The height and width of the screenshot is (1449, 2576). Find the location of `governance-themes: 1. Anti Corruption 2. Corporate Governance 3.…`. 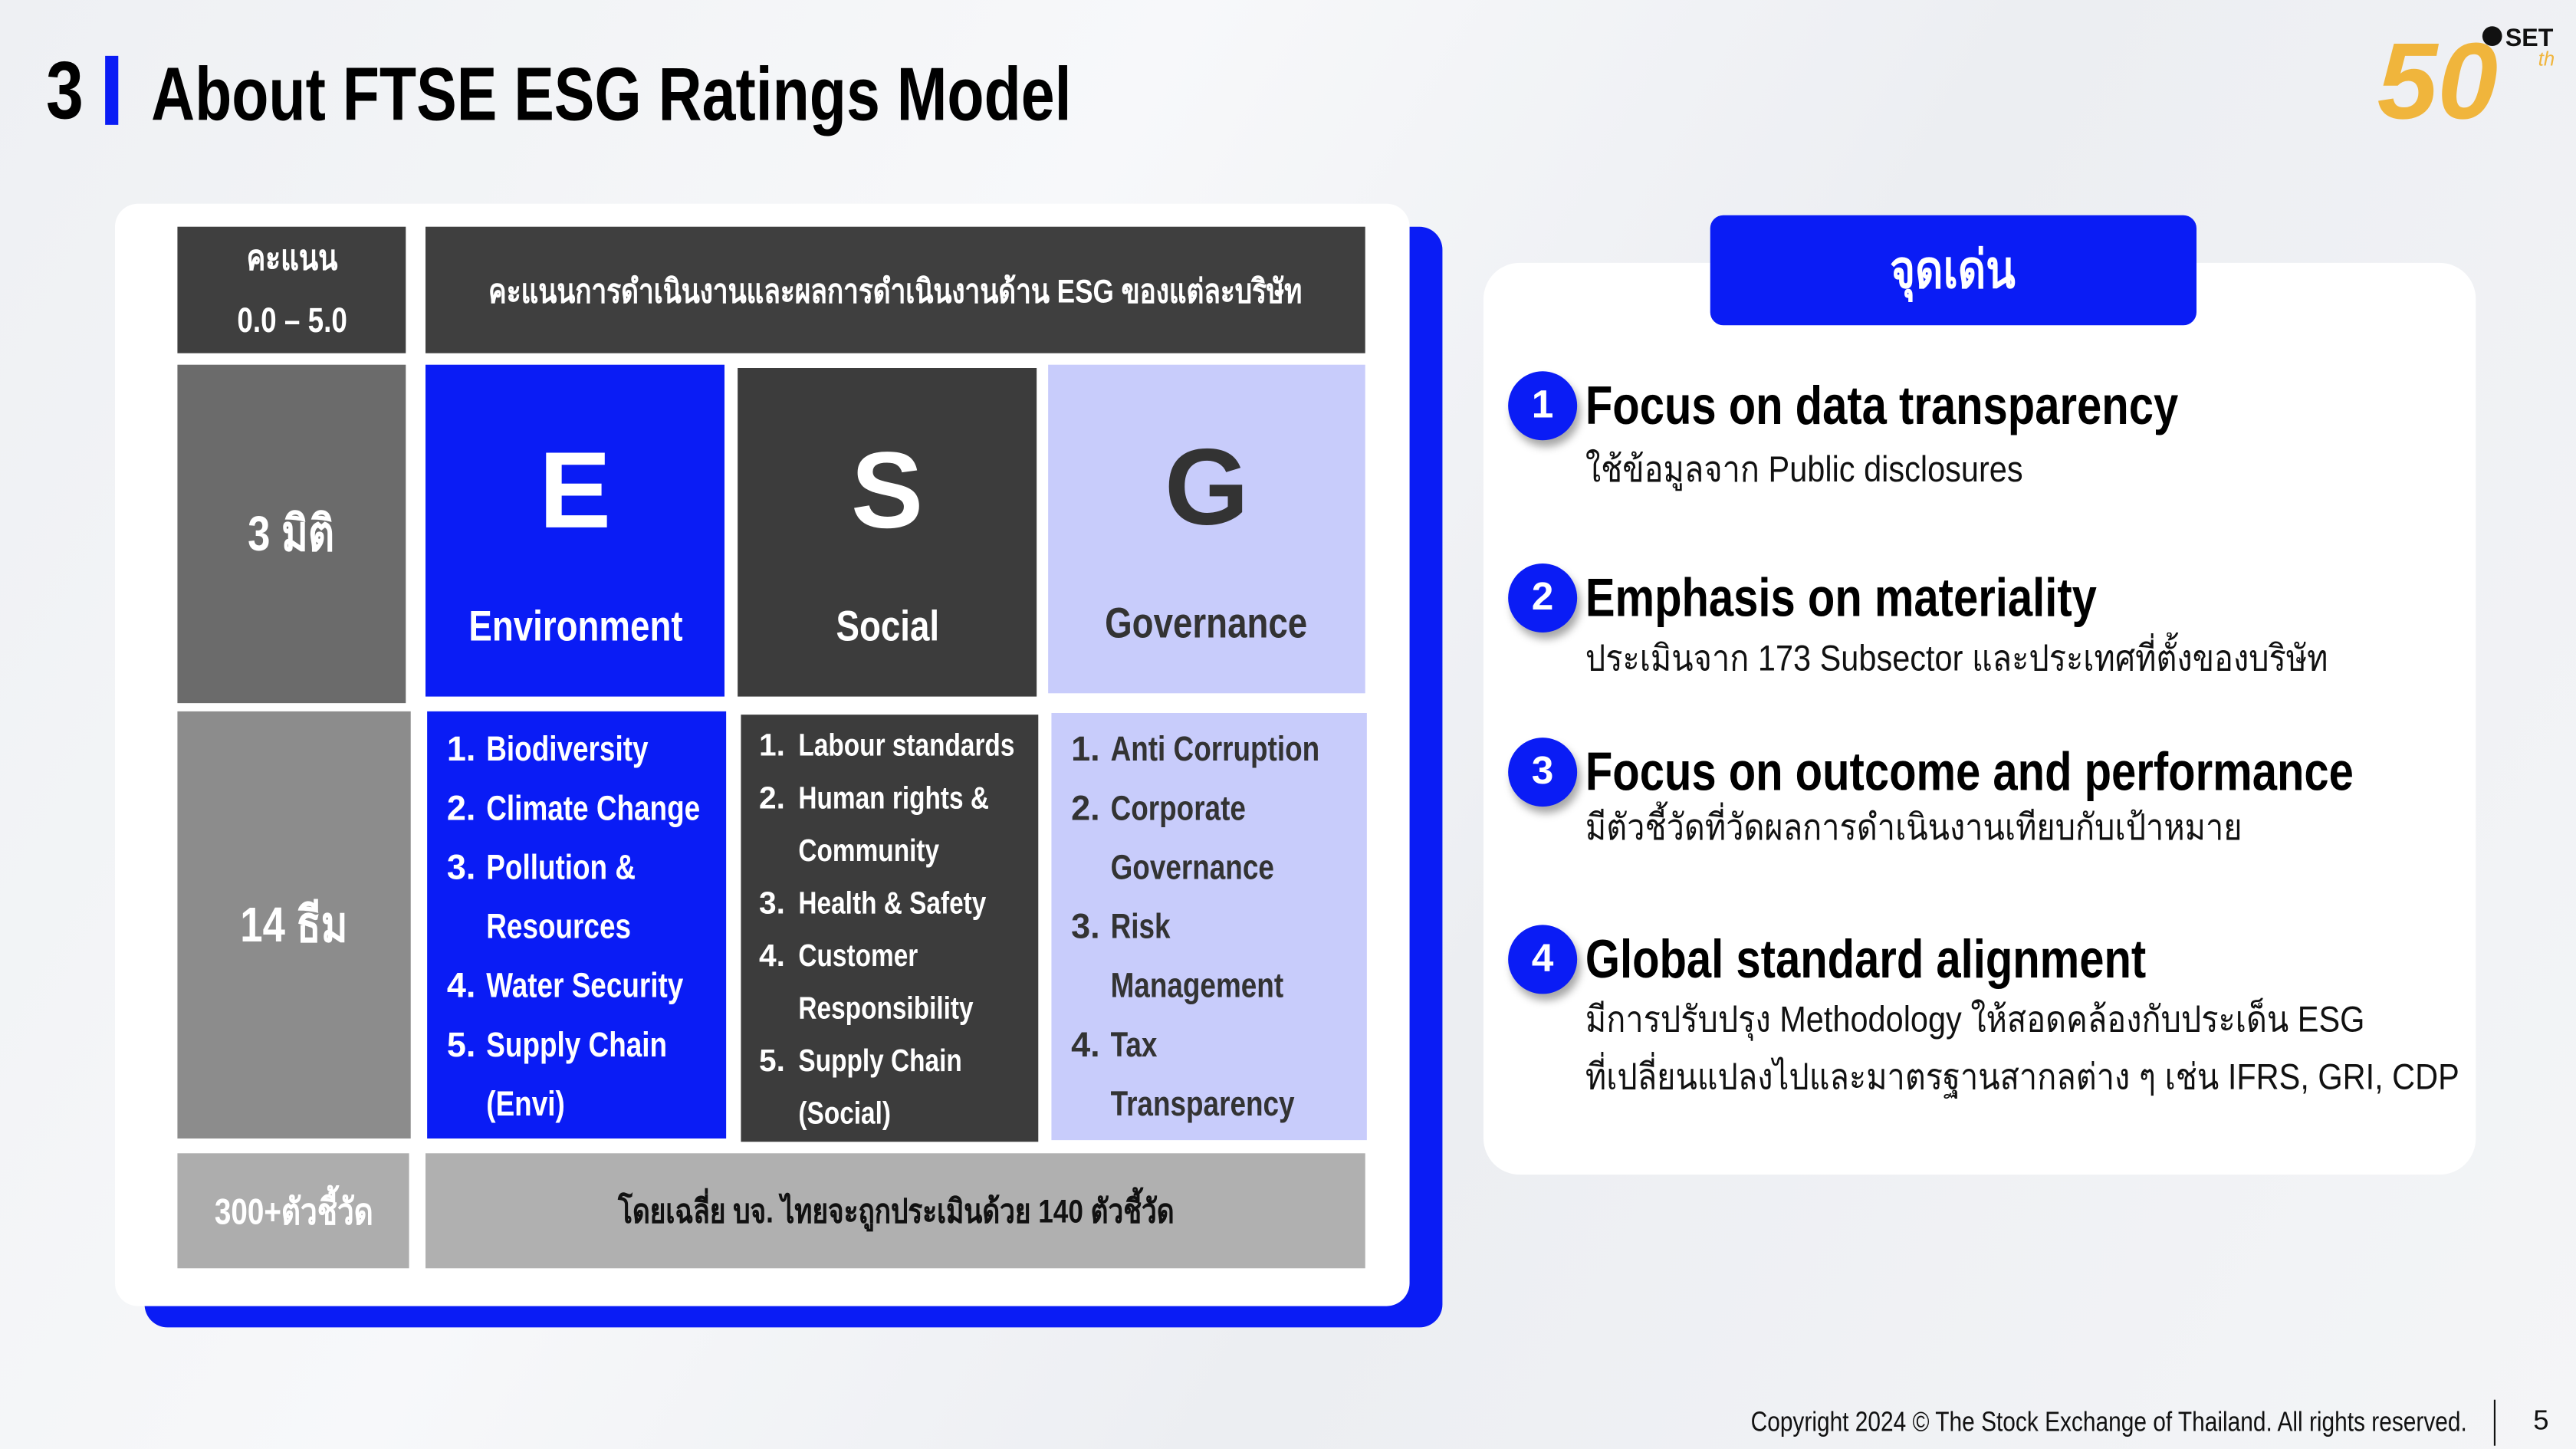

governance-themes: 1. Anti Corruption 2. Corporate Governance 3.… is located at coordinates (1209, 927).